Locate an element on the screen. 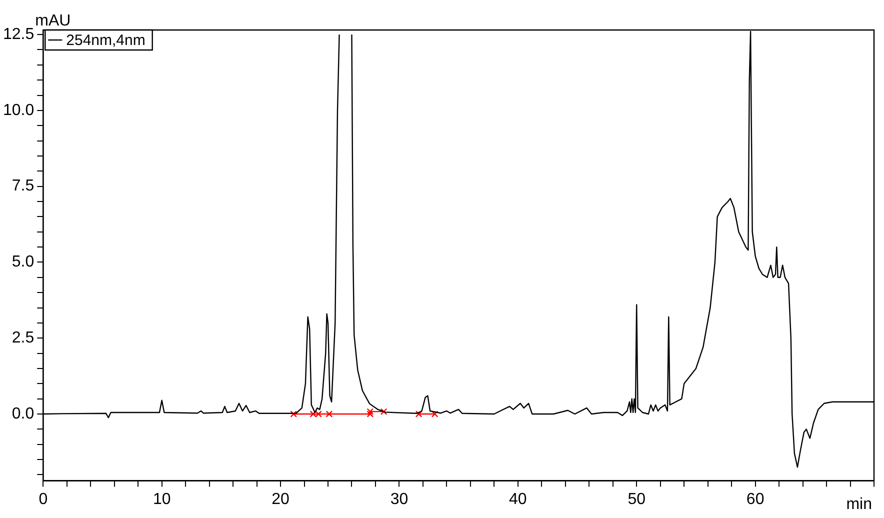  y-tick-label: 5.0 is located at coordinates (23, 262).